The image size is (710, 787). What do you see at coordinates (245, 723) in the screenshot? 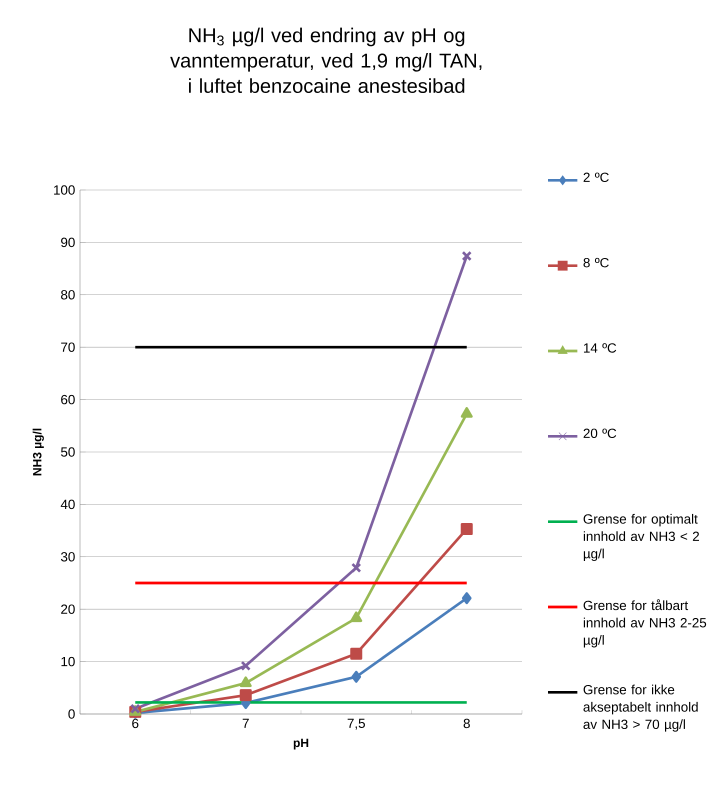
I see `x-tick-label: 7` at bounding box center [245, 723].